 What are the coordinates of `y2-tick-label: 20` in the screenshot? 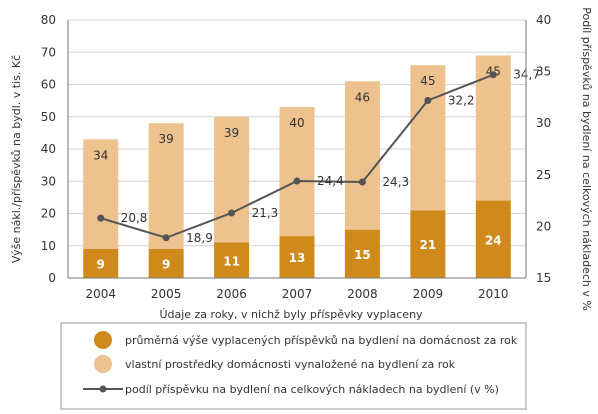 It's located at (543, 226).